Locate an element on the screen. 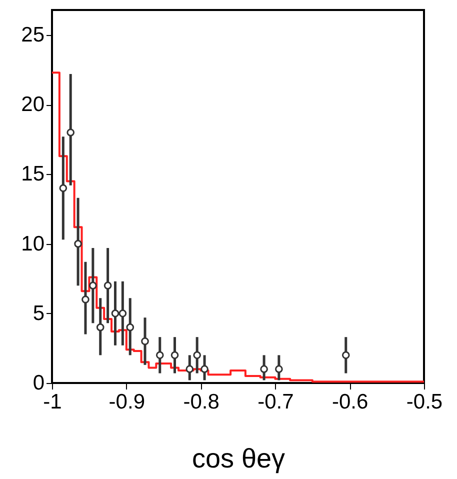  x-tick-label: -0.5 is located at coordinates (424, 402).